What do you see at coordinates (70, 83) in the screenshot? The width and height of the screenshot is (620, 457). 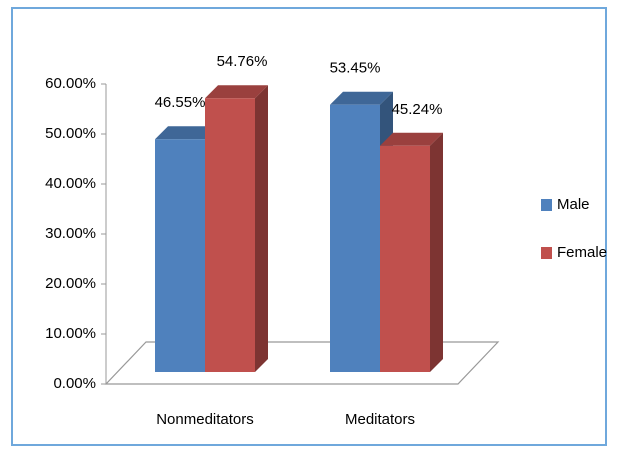 I see `y-tick-label: 60.00%` at bounding box center [70, 83].